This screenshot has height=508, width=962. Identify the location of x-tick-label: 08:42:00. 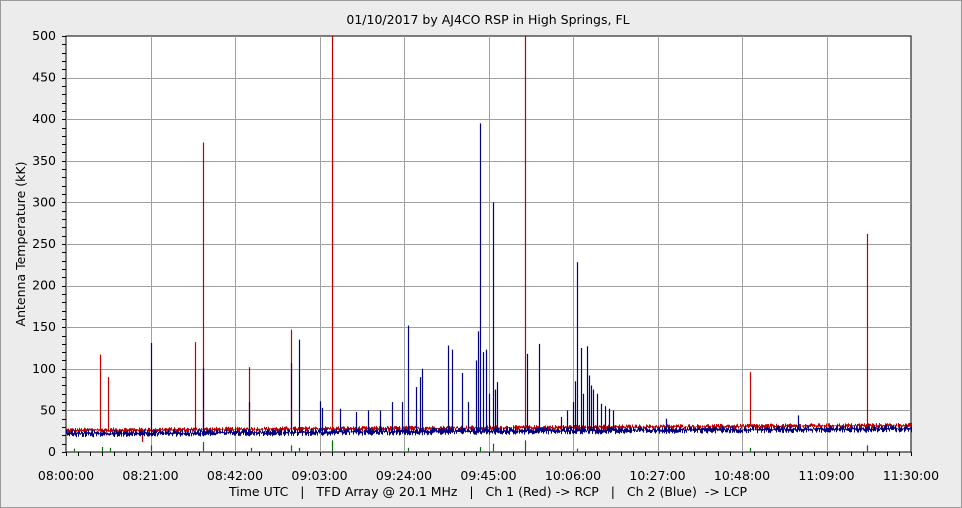
(235, 475).